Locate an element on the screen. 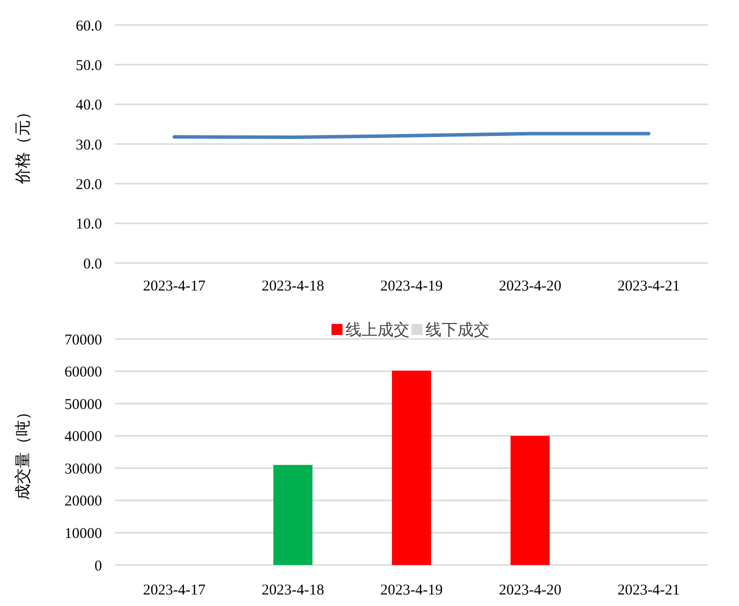  y-axis-title: 价格（元） is located at coordinates (23, 144).